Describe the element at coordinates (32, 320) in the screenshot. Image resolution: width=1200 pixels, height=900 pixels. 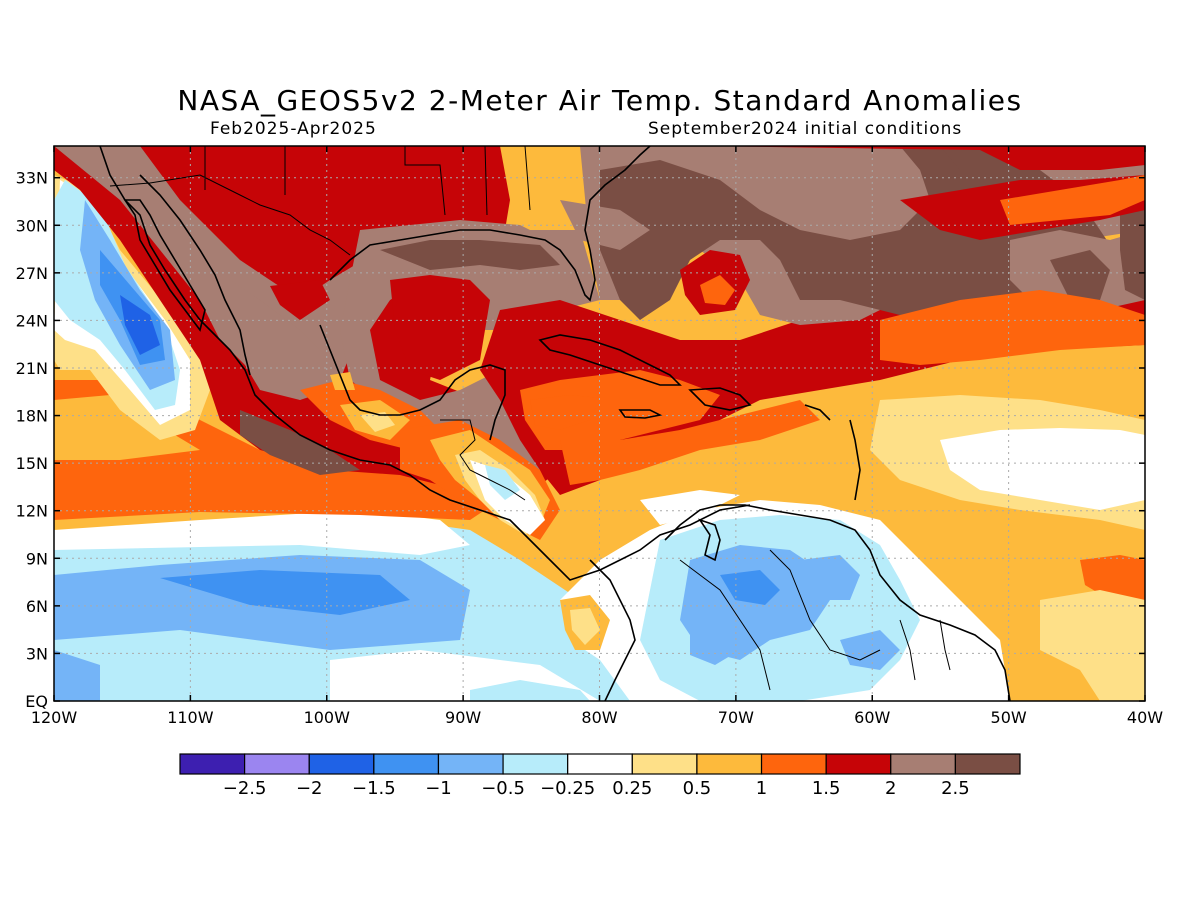
I see `lat-tick-label: 24N` at that location.